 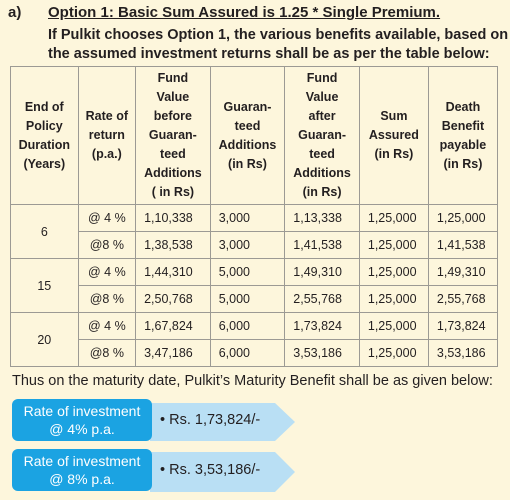 I want to click on header-line: Benefit, so click(x=463, y=125).